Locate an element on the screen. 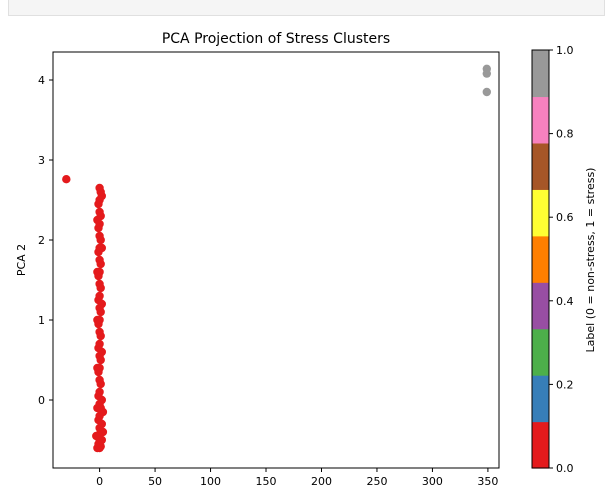 This screenshot has width=611, height=488. x-axis-ticks: 0 50 100 150 200 250 300 350 is located at coordinates (297, 478).